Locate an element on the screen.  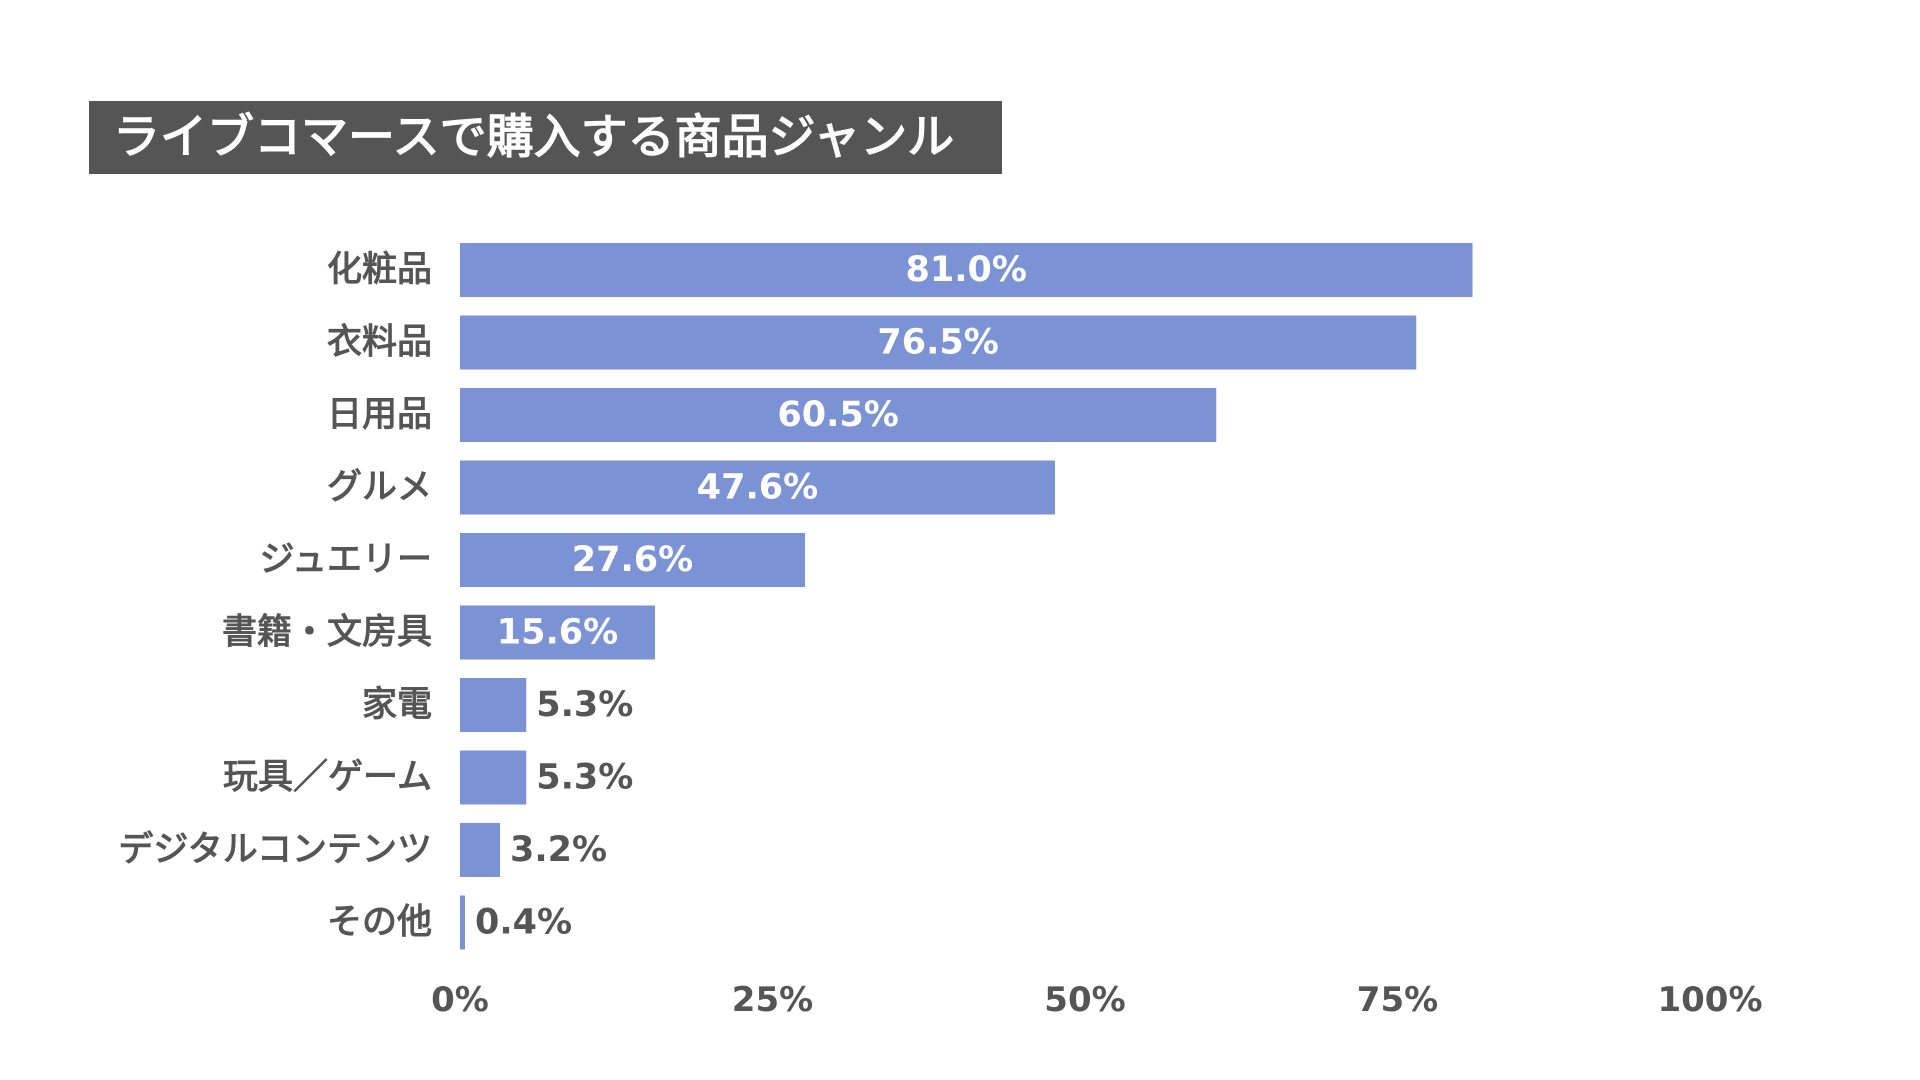
category-label-0: 化粧品 is located at coordinates (379, 270).